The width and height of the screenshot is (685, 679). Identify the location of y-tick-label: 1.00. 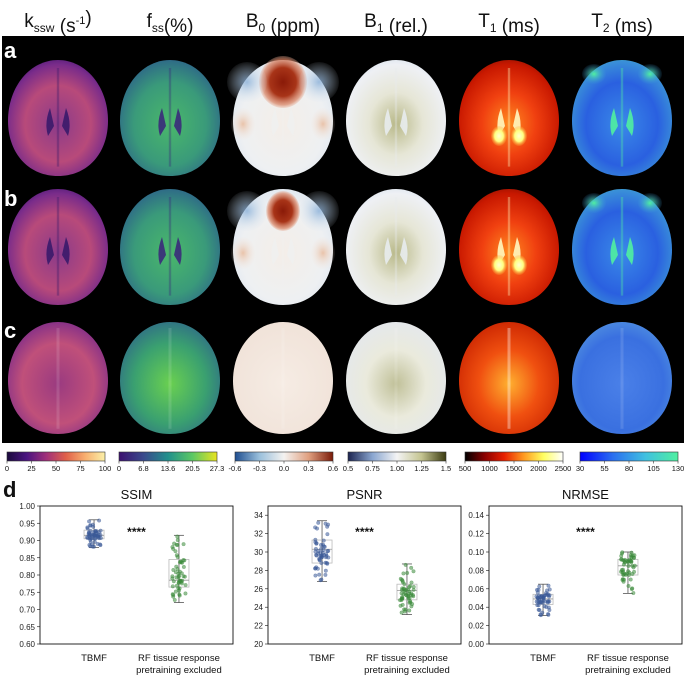
(27, 506).